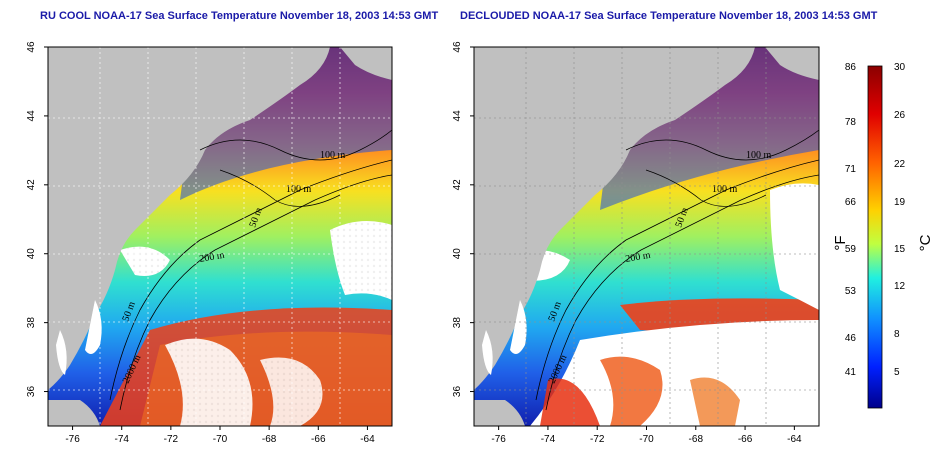  Describe the element at coordinates (851, 67) in the screenshot. I see `fahrenheit-tick-label: 86` at that location.